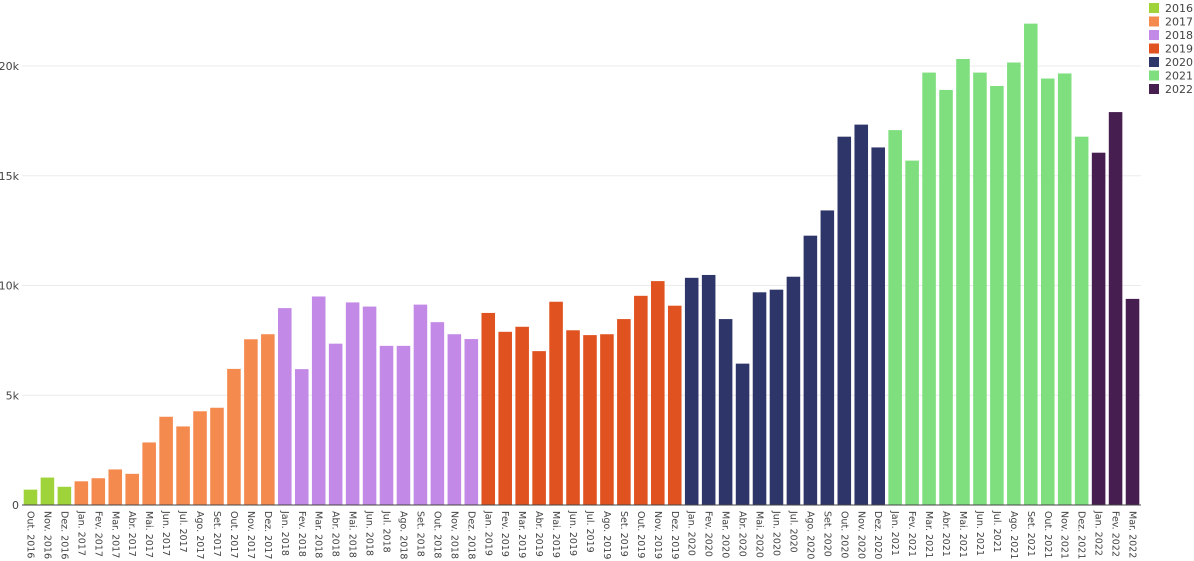 The image size is (1194, 561). What do you see at coordinates (1098, 533) in the screenshot?
I see `x-tick-label: Jan. 2022` at bounding box center [1098, 533].